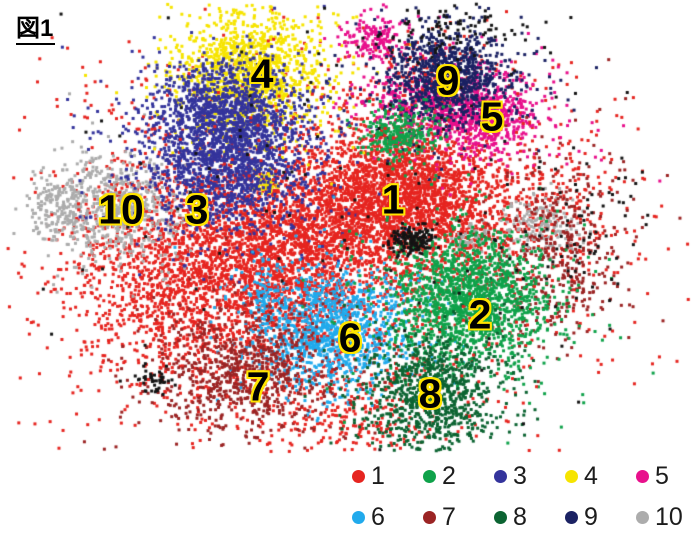  Describe the element at coordinates (520, 516) in the screenshot. I see `legend-label-8: 8` at that location.